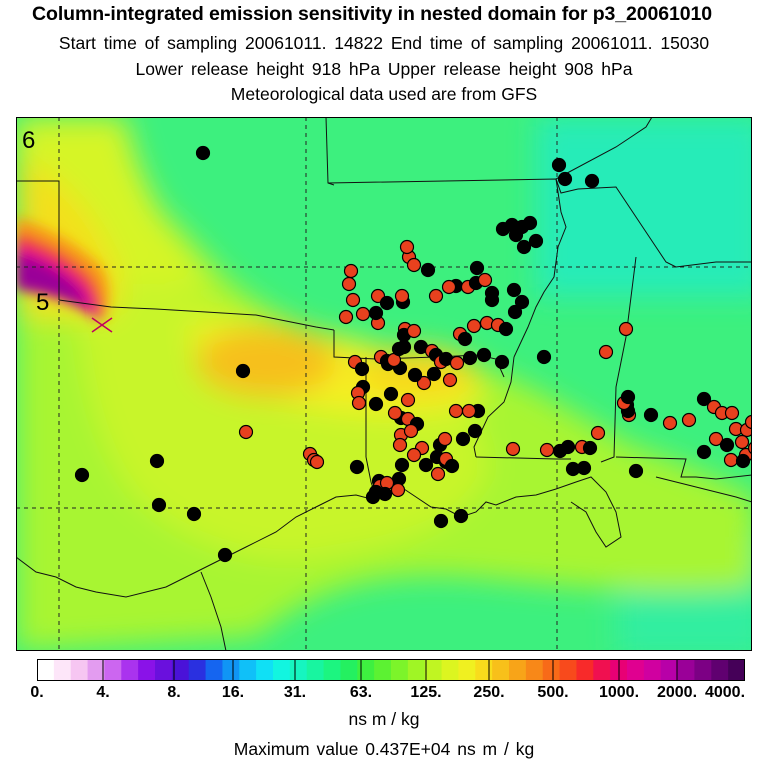 The height and width of the screenshot is (768, 768). I want to click on colorbar-tick-label: 4000., so click(725, 692).